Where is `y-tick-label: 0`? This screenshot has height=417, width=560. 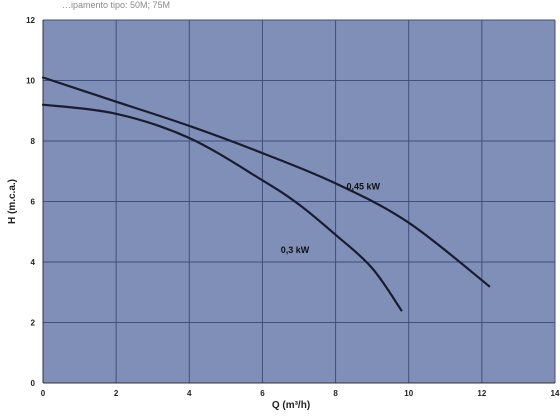 y-tick-label: 0 is located at coordinates (33, 383).